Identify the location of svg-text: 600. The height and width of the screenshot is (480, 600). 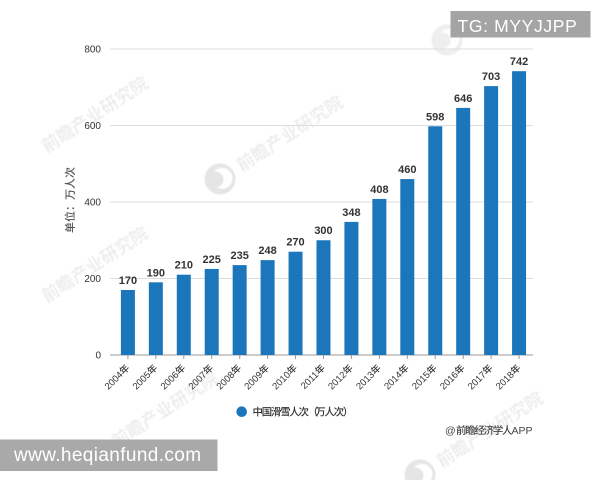
(92, 126).